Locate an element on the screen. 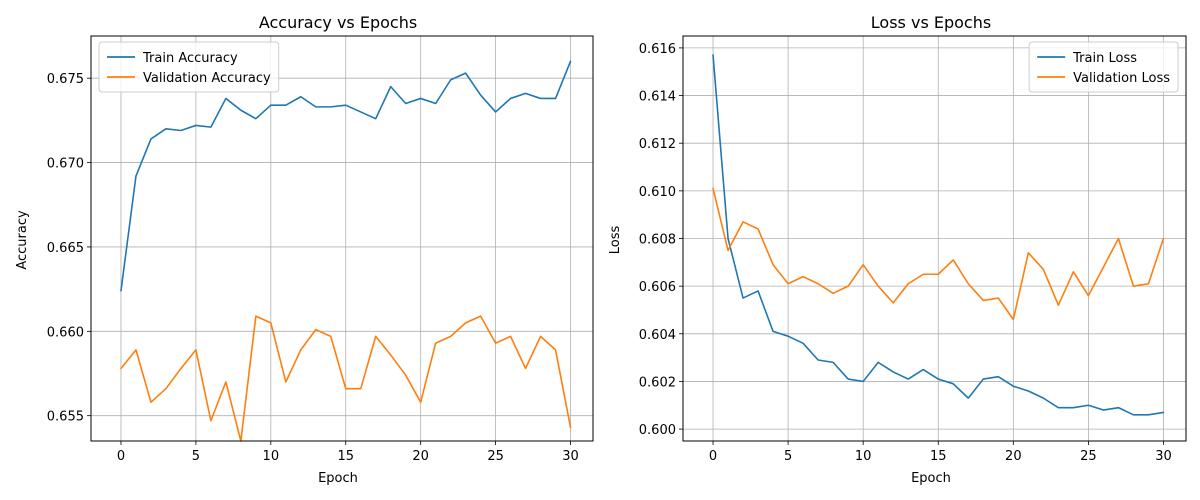 The height and width of the screenshot is (500, 1200). accuracy-chart-title: Accuracy vs Epochs is located at coordinates (338, 22).